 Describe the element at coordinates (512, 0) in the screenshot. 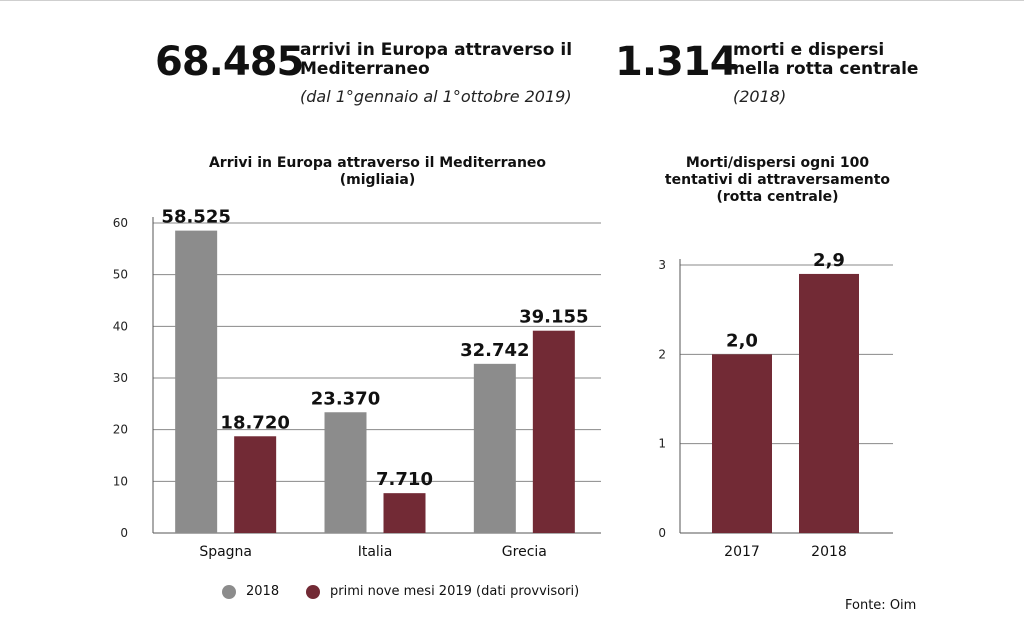

I see `top-rule` at that location.